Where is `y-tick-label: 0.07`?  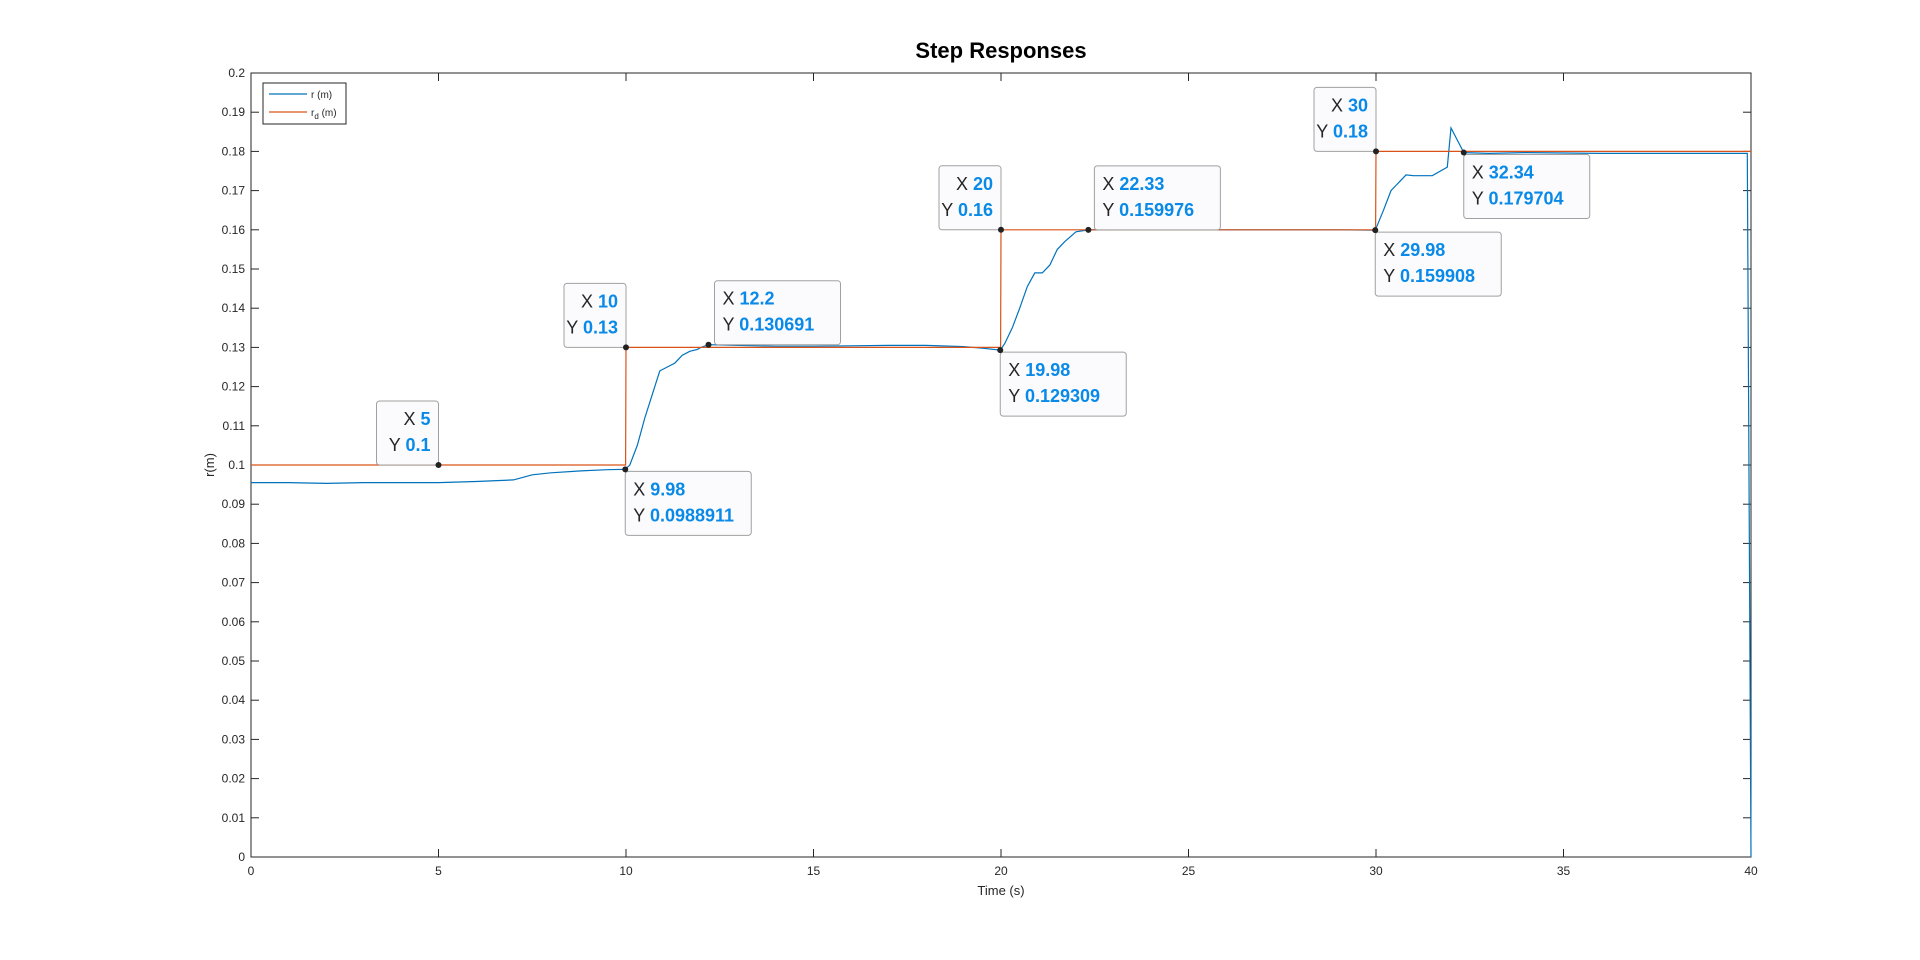 y-tick-label: 0.07 is located at coordinates (234, 583).